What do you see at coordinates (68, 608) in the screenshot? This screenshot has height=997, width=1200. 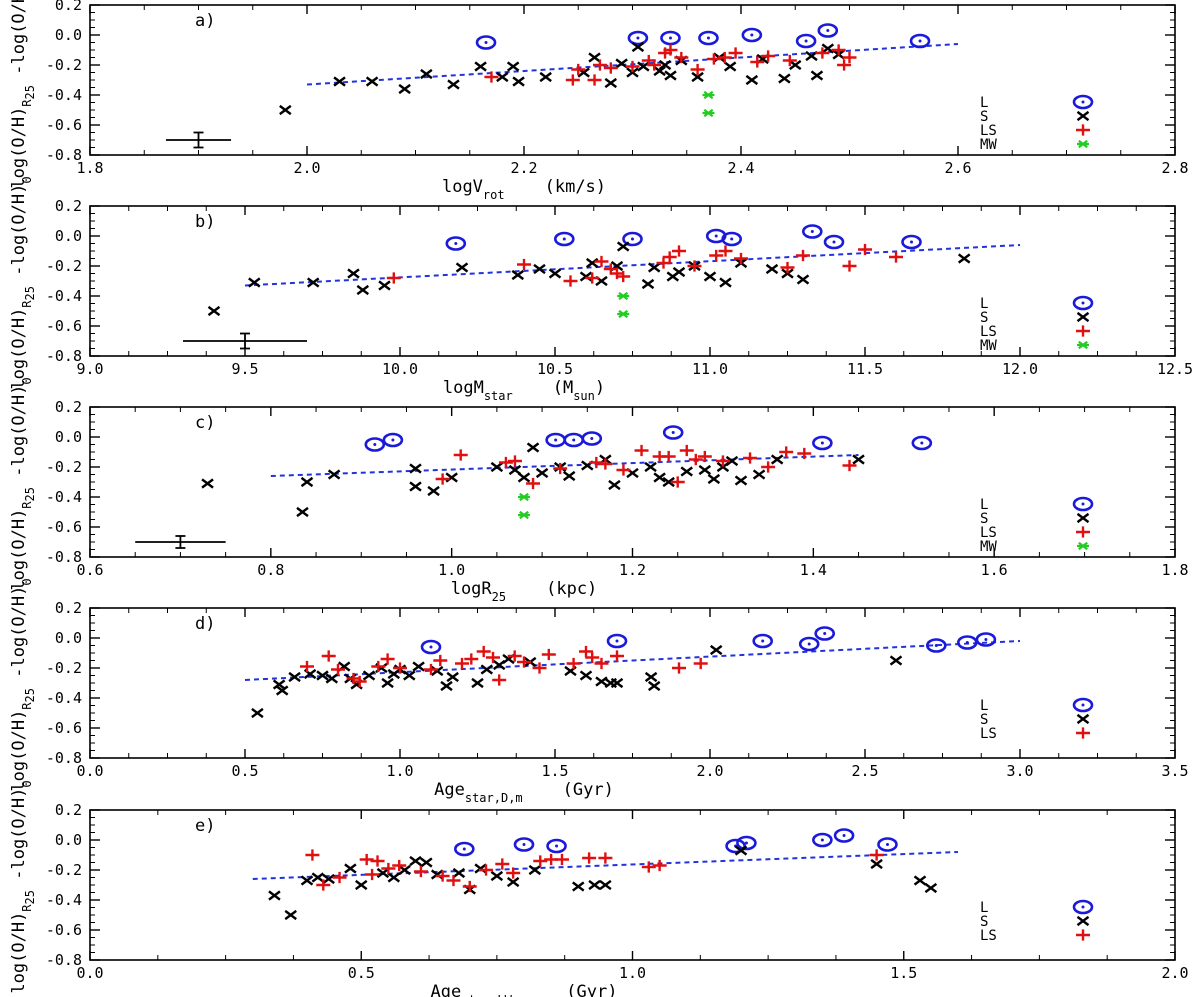 I see `y-tick-label: 0.2` at bounding box center [68, 608].